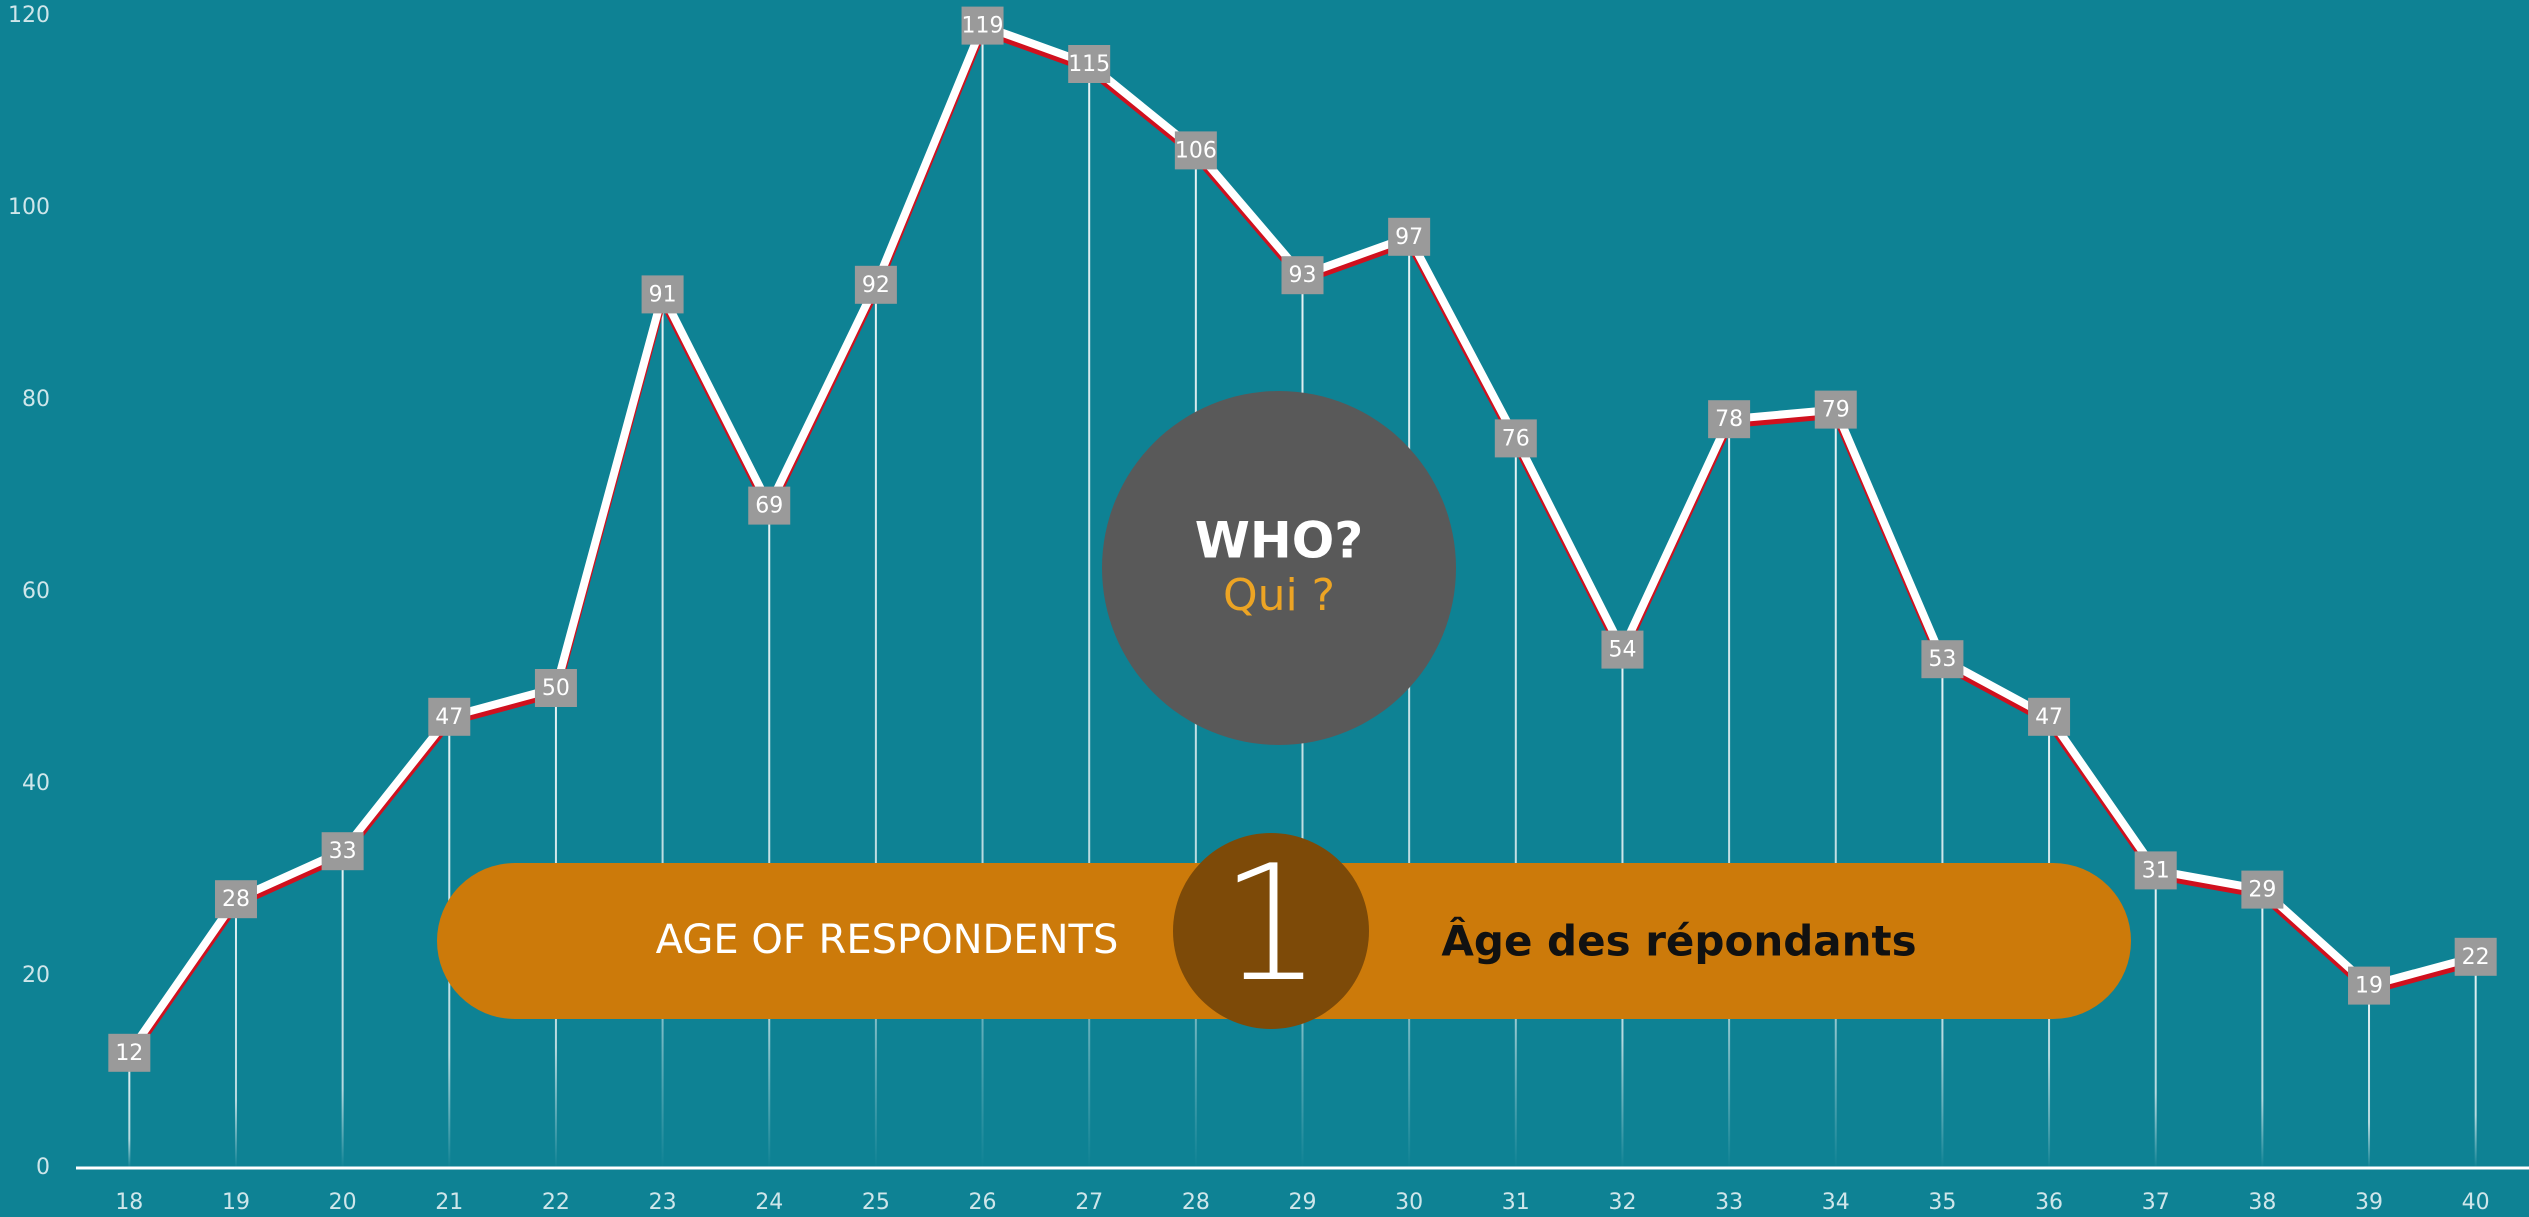 Image resolution: width=2529 pixels, height=1217 pixels. I want to click on data-label: 79, so click(1836, 410).